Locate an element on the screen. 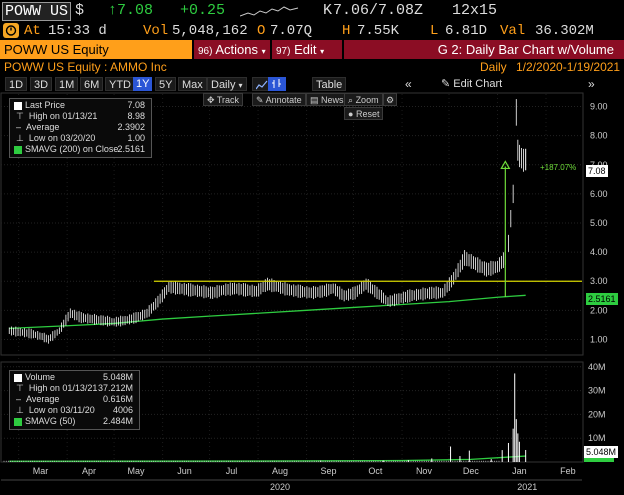 This screenshot has width=624, height=495. realtime-icon is located at coordinates (11, 33).